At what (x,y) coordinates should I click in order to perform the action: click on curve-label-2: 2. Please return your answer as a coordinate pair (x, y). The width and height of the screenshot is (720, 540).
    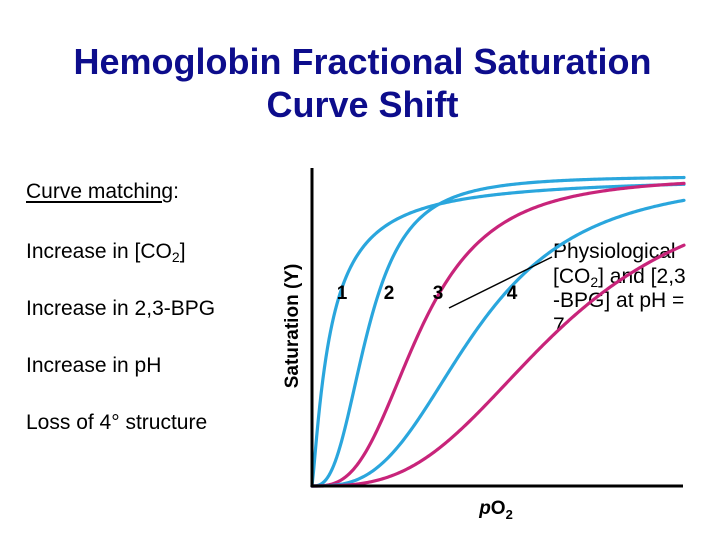
    Looking at the image, I should click on (389, 293).